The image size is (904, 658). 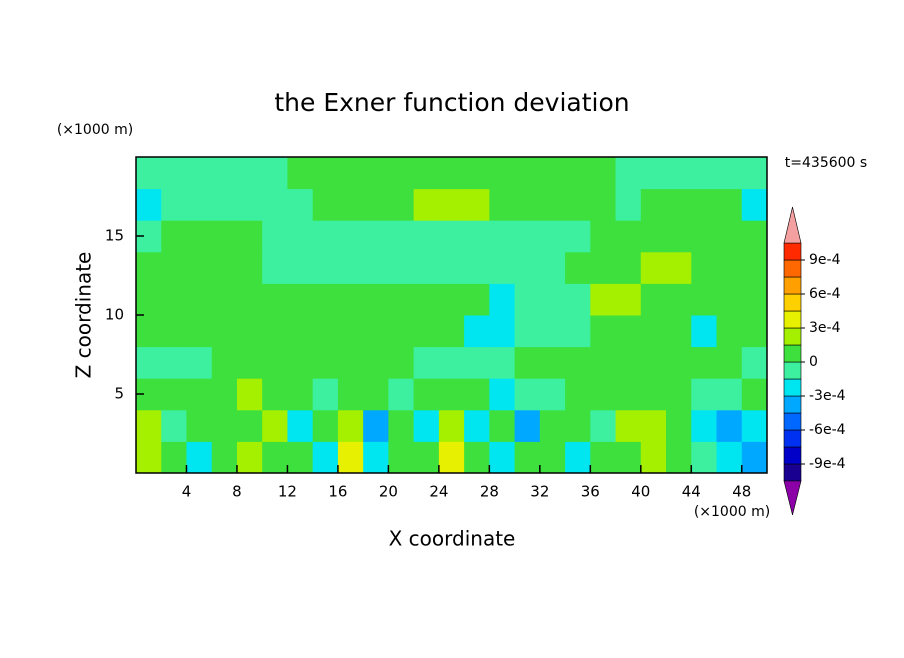 I want to click on x-tick-label: 32, so click(x=539, y=492).